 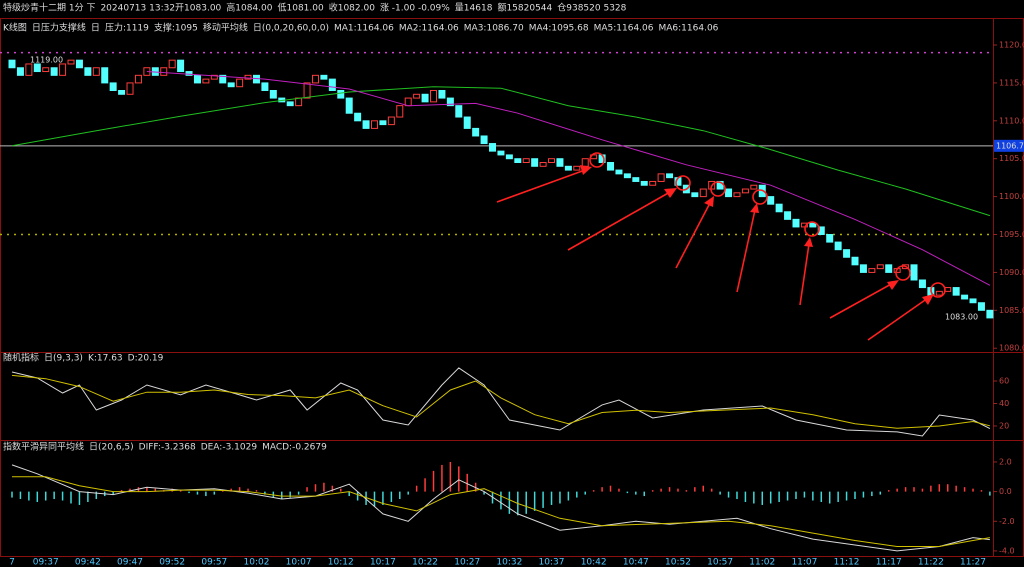 What do you see at coordinates (63, 358) in the screenshot?
I see `header-text: 日(9,3,3)` at bounding box center [63, 358].